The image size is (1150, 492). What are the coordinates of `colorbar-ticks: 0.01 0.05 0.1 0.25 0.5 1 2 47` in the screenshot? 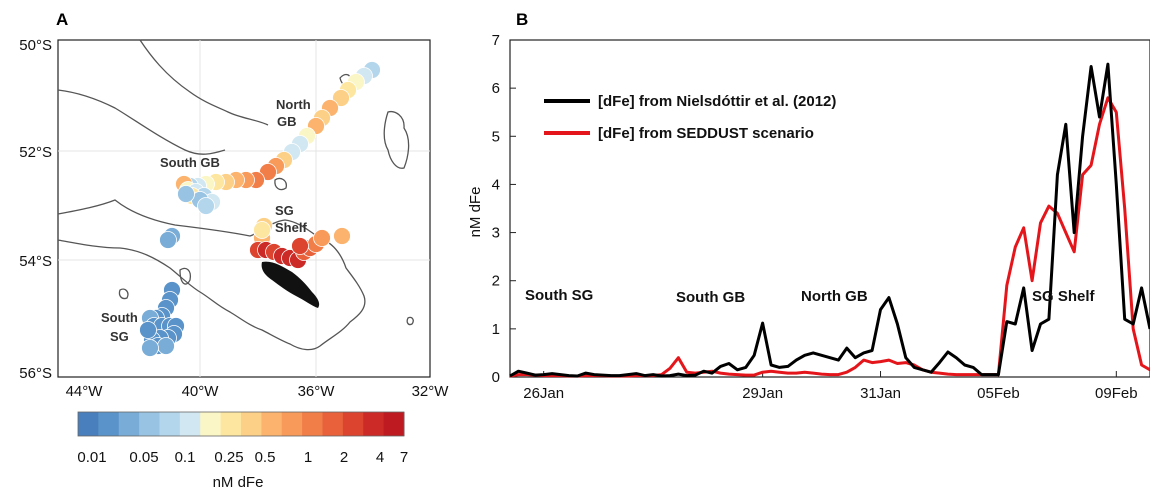 It's located at (242, 457).